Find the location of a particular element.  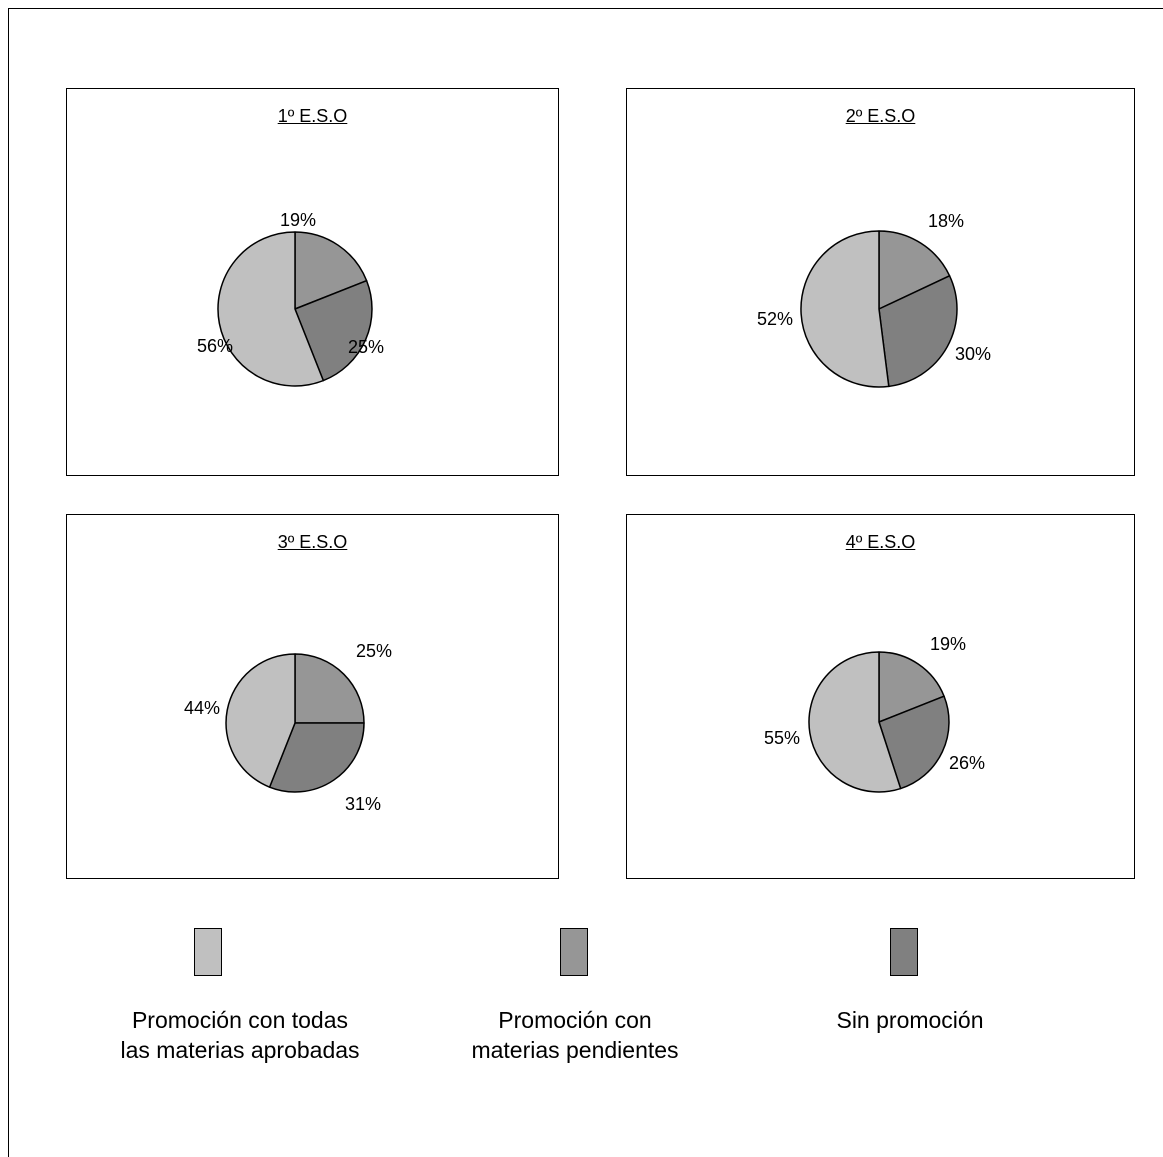

pct-label-pending: 25% is located at coordinates (374, 651).